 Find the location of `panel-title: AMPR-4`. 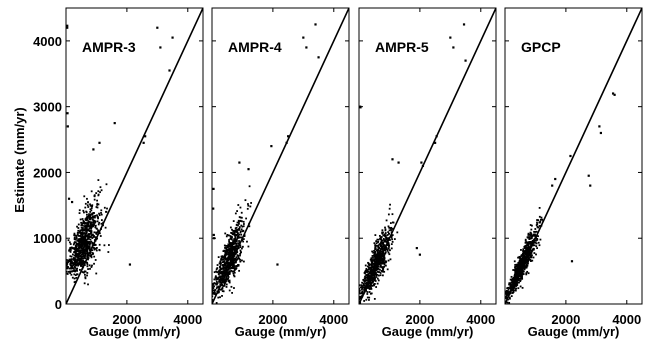

panel-title: AMPR-4 is located at coordinates (255, 47).